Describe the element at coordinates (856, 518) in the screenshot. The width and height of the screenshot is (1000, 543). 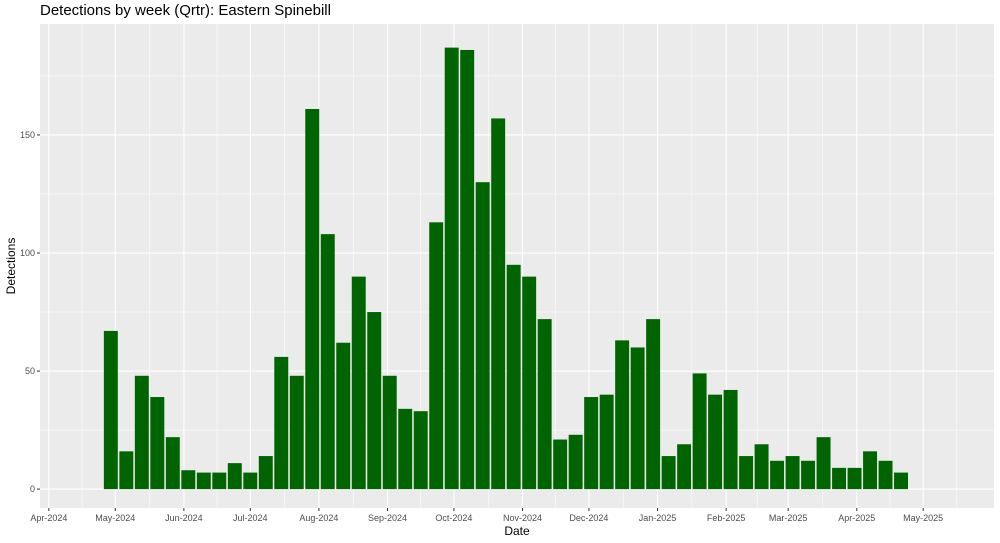
I see `x-tick-label: Apr-2025` at that location.